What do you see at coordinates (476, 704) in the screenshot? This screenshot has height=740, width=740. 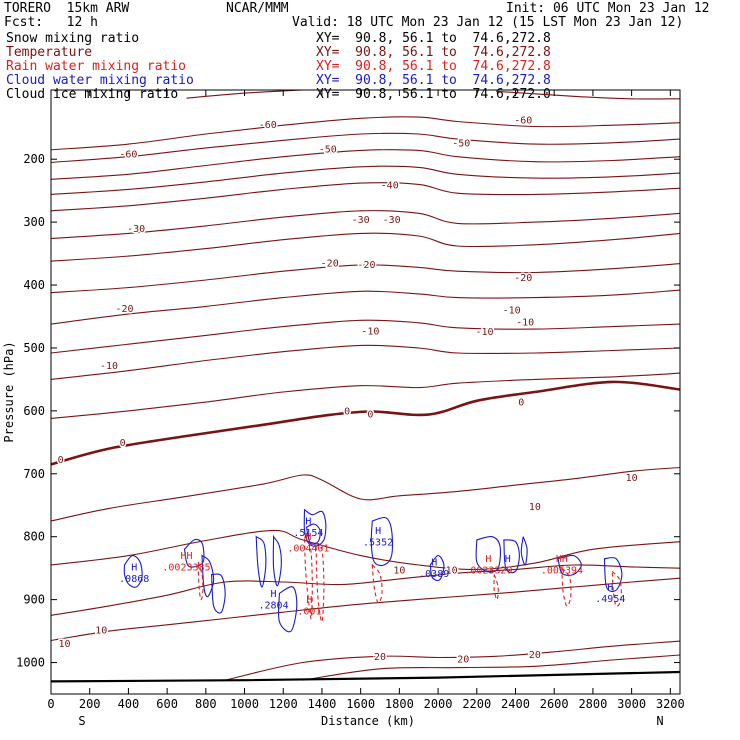 I see `x-tick-label: 2200` at bounding box center [476, 704].